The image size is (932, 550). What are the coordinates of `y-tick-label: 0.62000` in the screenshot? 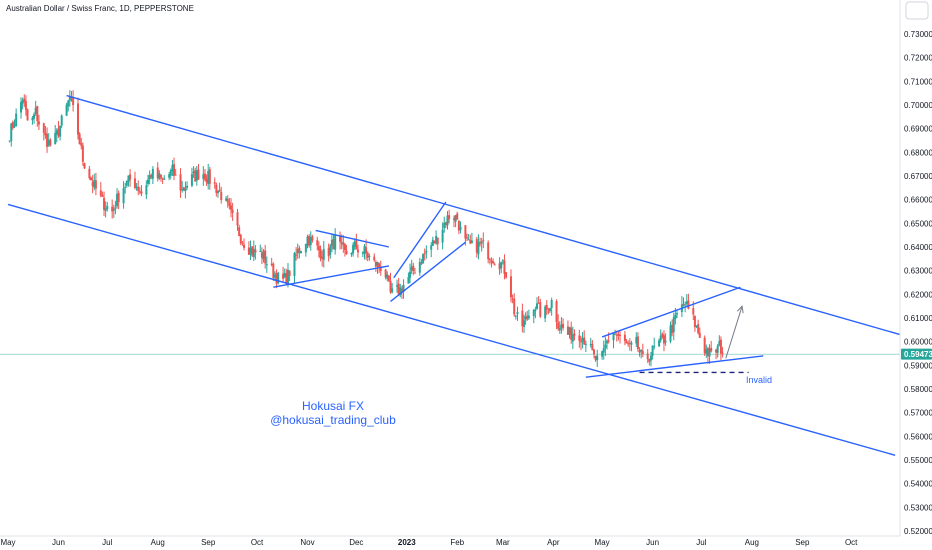 It's located at (918, 294).